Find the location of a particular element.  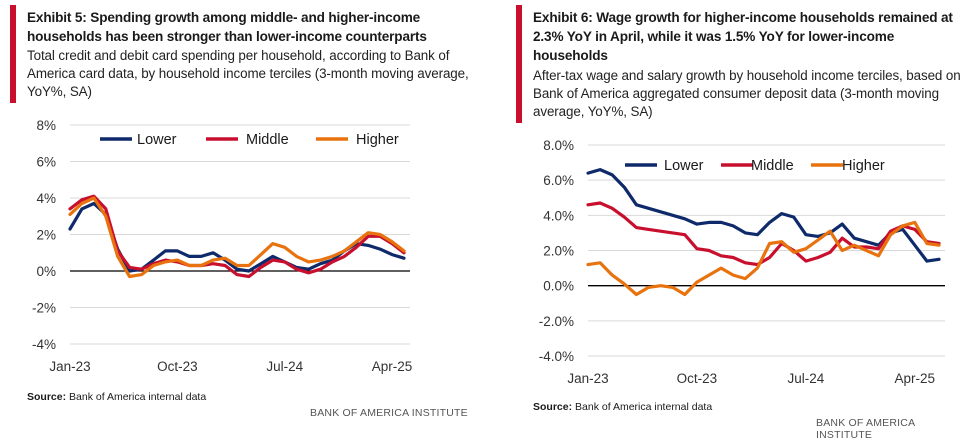

y-tick-label: 8% is located at coordinates (46, 125).